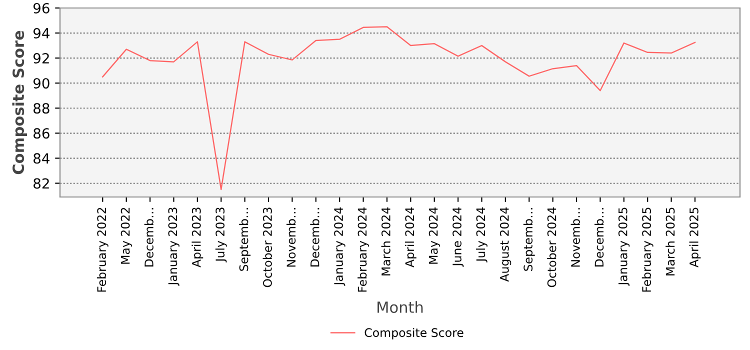  What do you see at coordinates (198, 238) in the screenshot?
I see `x-tick-label: April 2023` at bounding box center [198, 238].